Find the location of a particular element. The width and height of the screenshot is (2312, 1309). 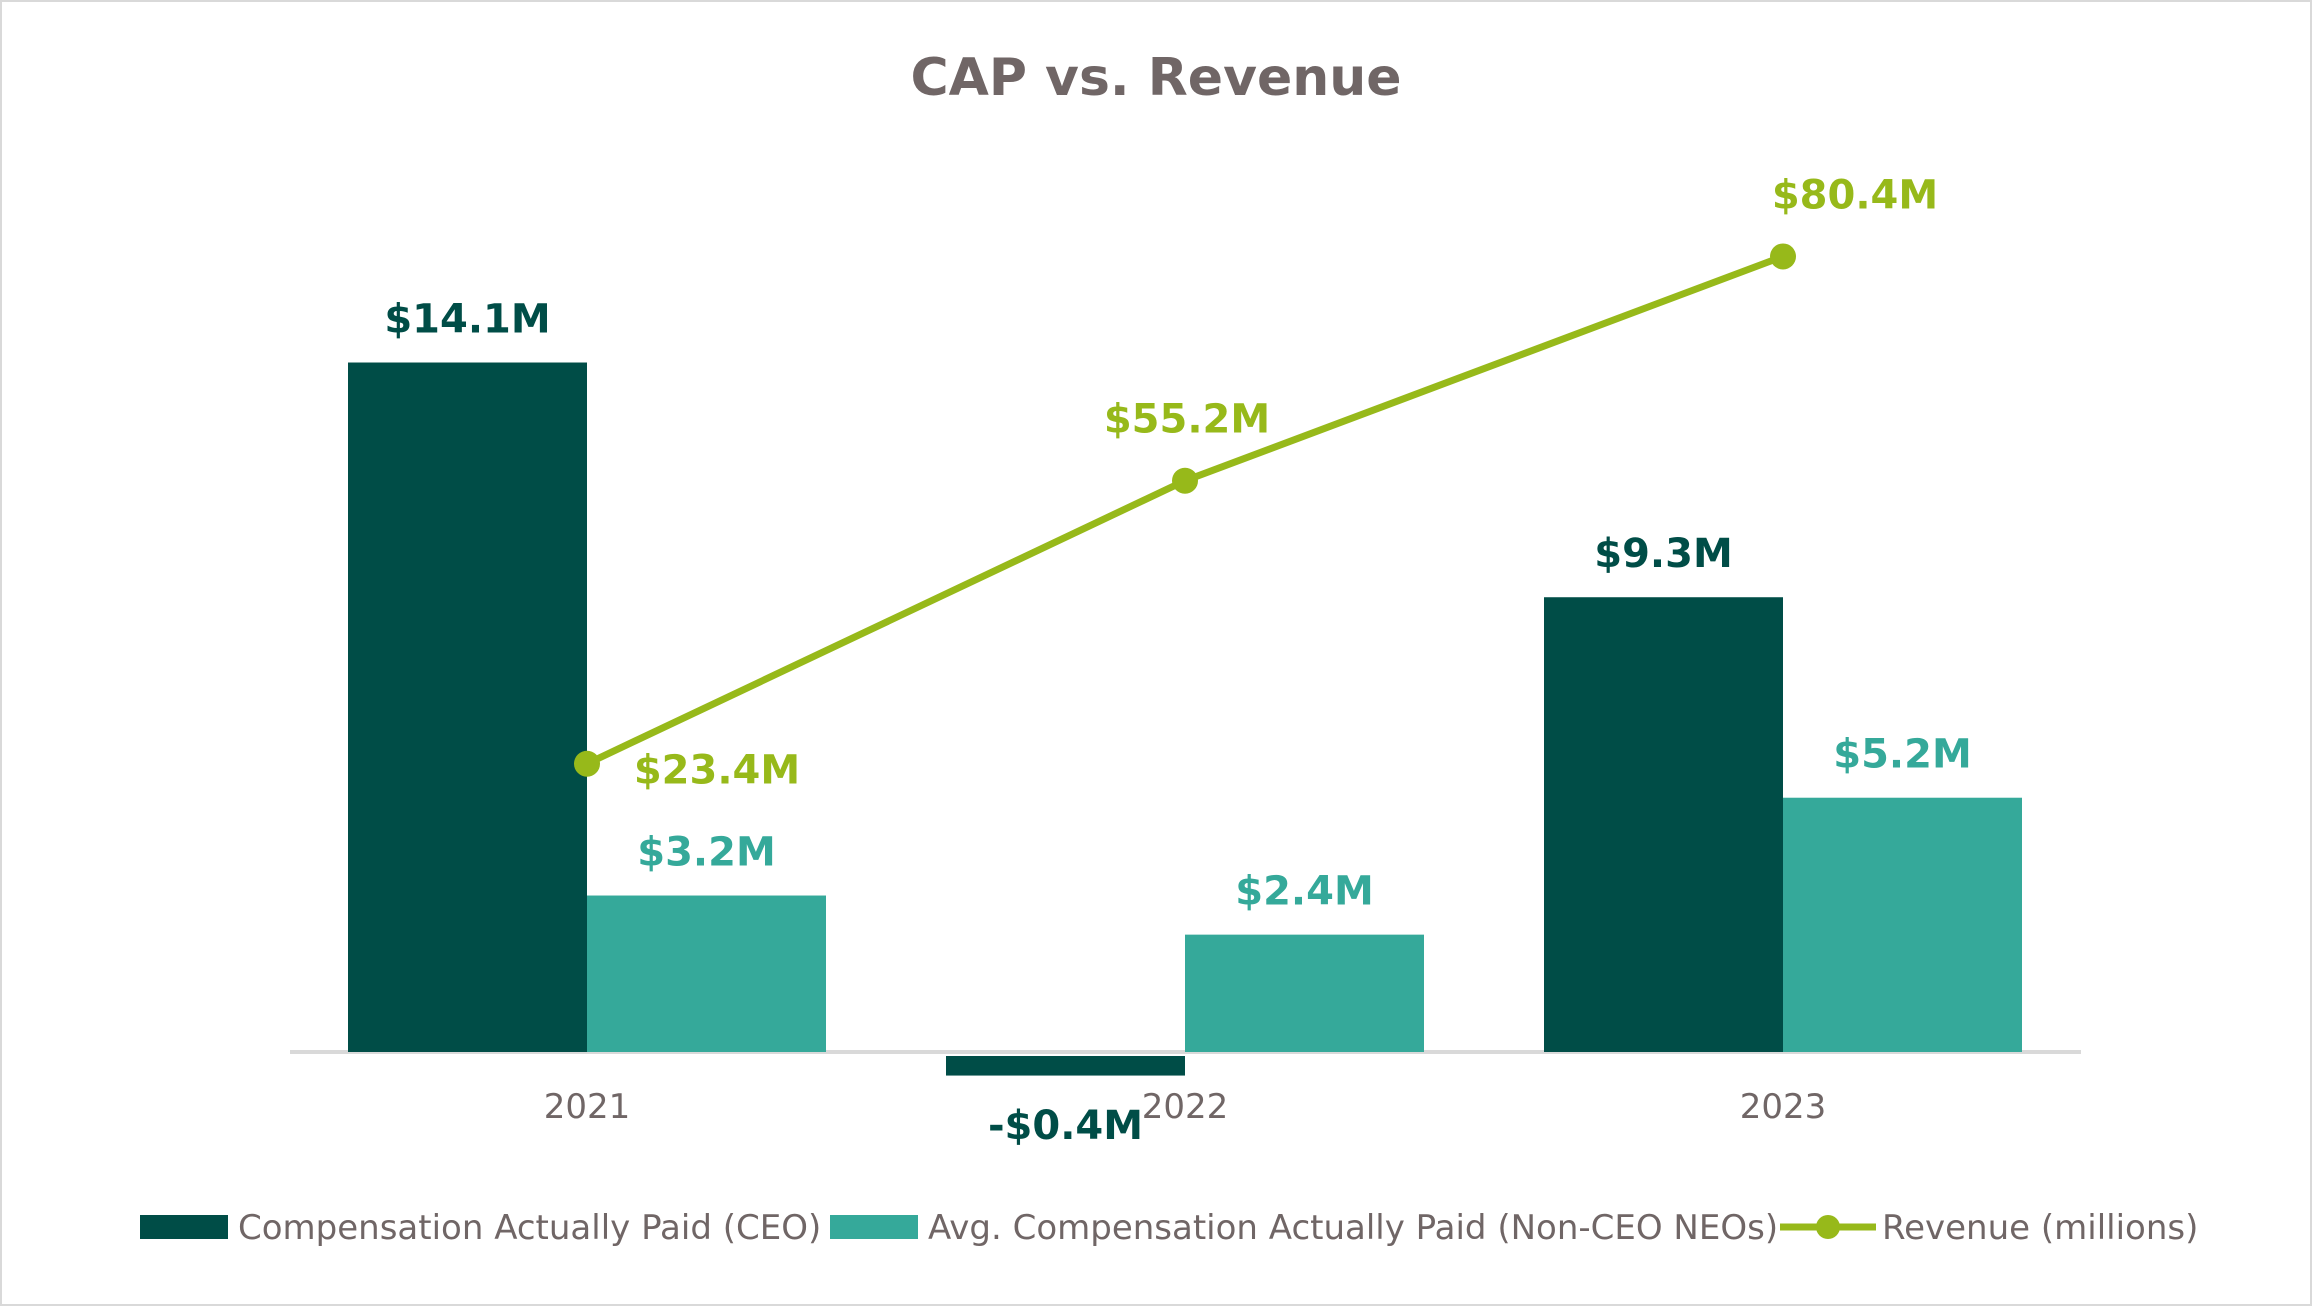

x-tick-label: 2023 is located at coordinates (1783, 1107).